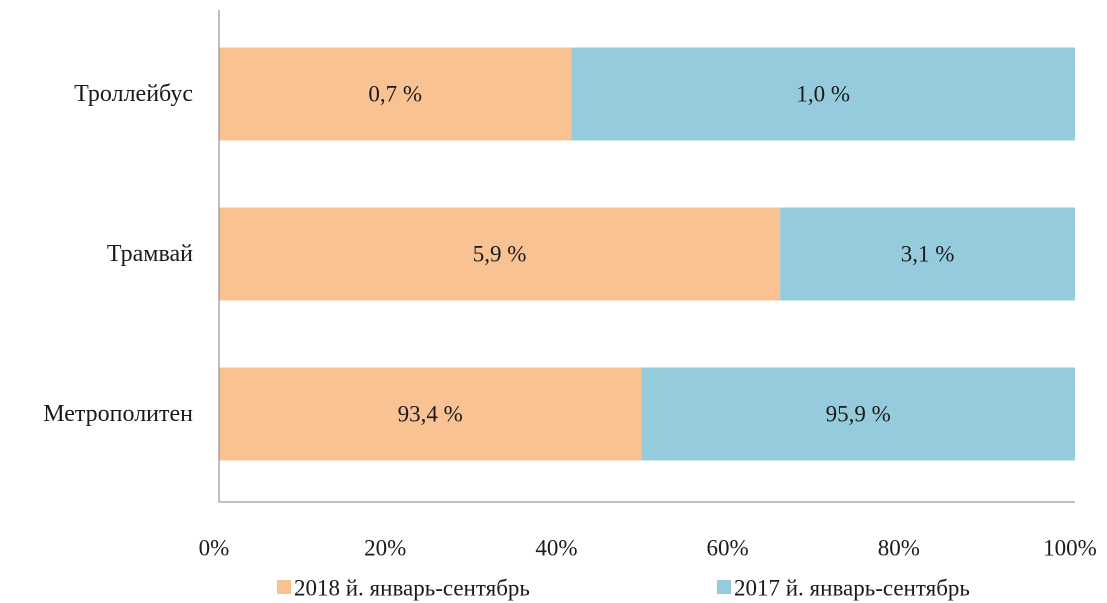 Image resolution: width=1107 pixels, height=603 pixels. I want to click on data-label-2018-2: 93,4 %, so click(430, 414).